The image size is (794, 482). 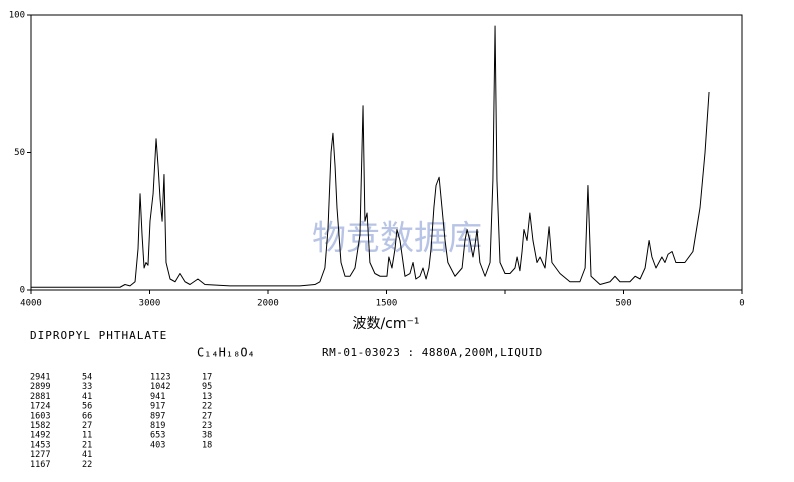 What do you see at coordinates (40, 378) in the screenshot?
I see `peak-wavenumber: 2941` at bounding box center [40, 378].